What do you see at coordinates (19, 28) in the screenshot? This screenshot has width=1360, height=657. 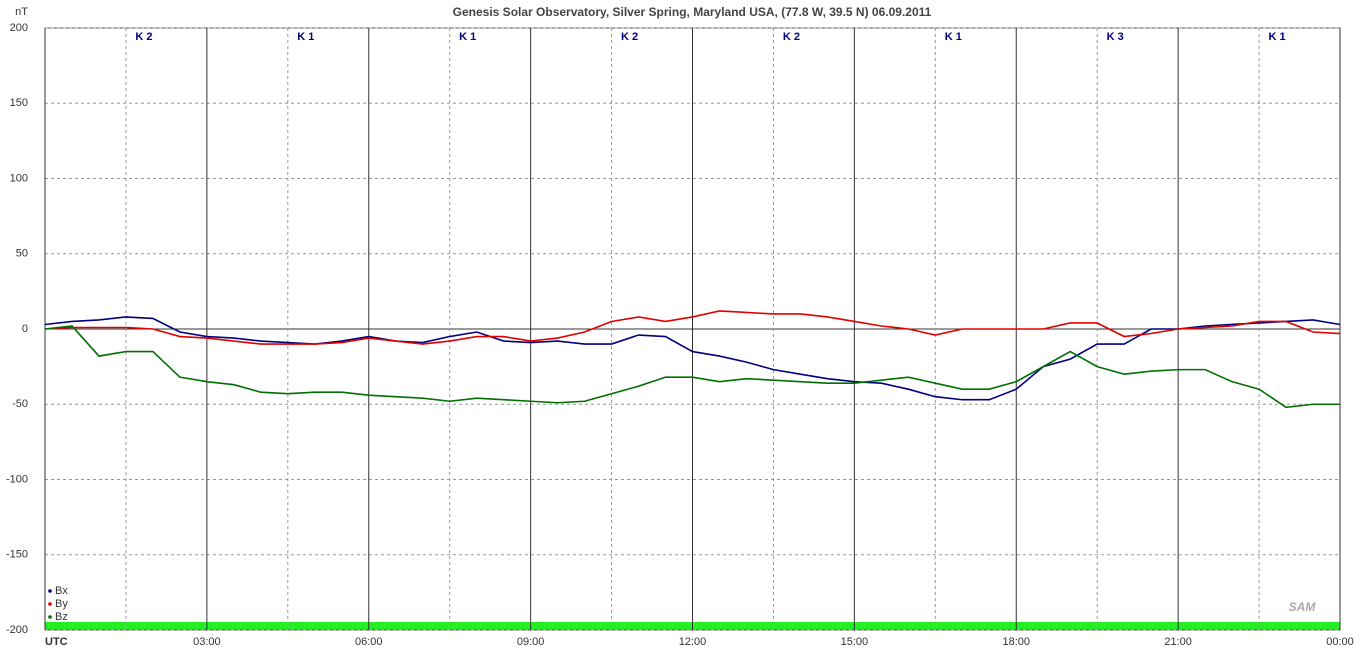 I see `y-tick-label: 200` at bounding box center [19, 28].